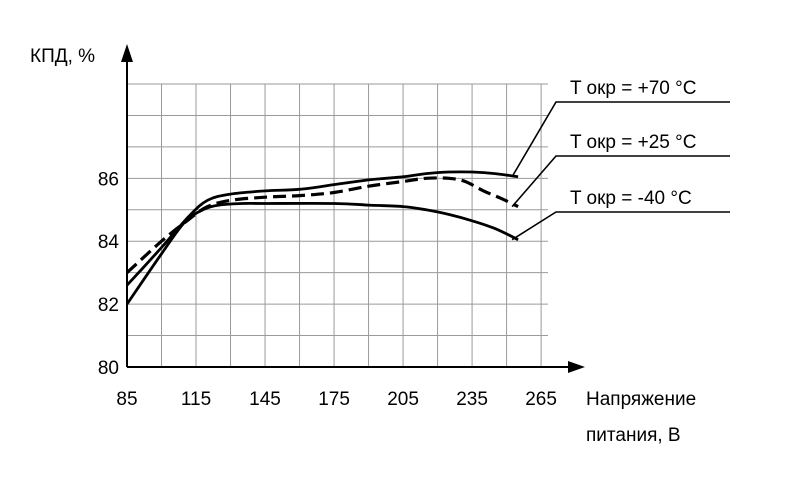 This screenshot has width=794, height=478. What do you see at coordinates (108, 179) in the screenshot?
I see `y-tick-label: 86` at bounding box center [108, 179].